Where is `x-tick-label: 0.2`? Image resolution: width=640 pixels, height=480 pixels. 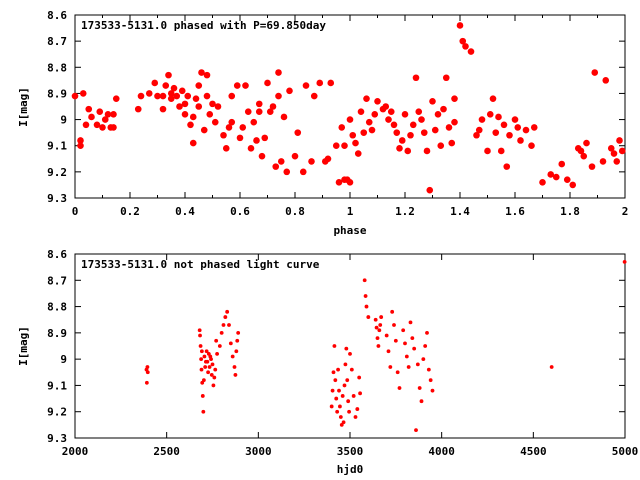
x-tick-label: 0.2 is located at coordinates (130, 211).